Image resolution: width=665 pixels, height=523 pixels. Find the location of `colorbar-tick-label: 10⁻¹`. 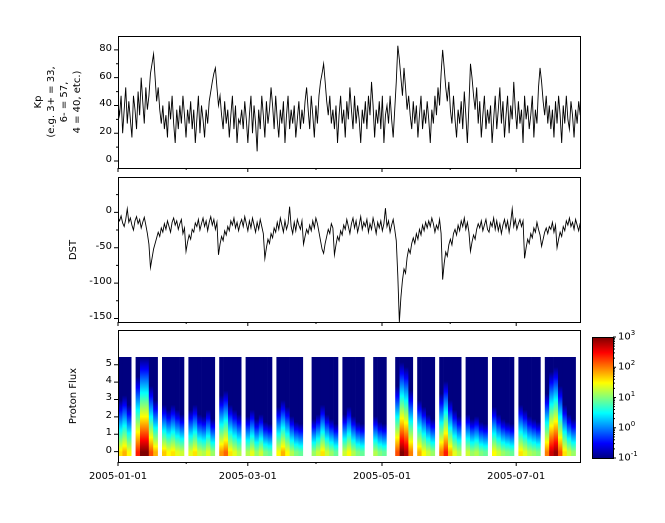

colorbar-tick-label: 10⁻¹ is located at coordinates (628, 457).